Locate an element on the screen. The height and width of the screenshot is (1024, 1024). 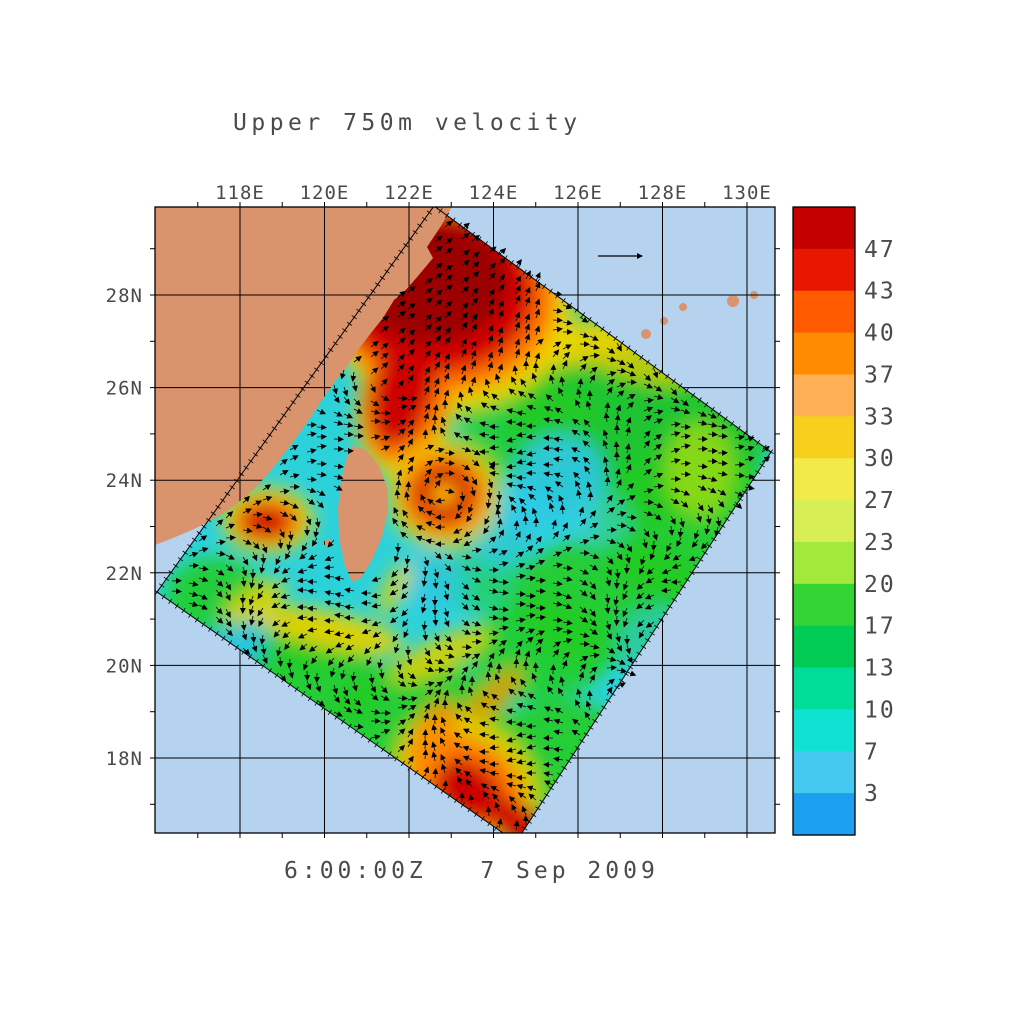
lat-tick-label: 26N is located at coordinates (124, 389).